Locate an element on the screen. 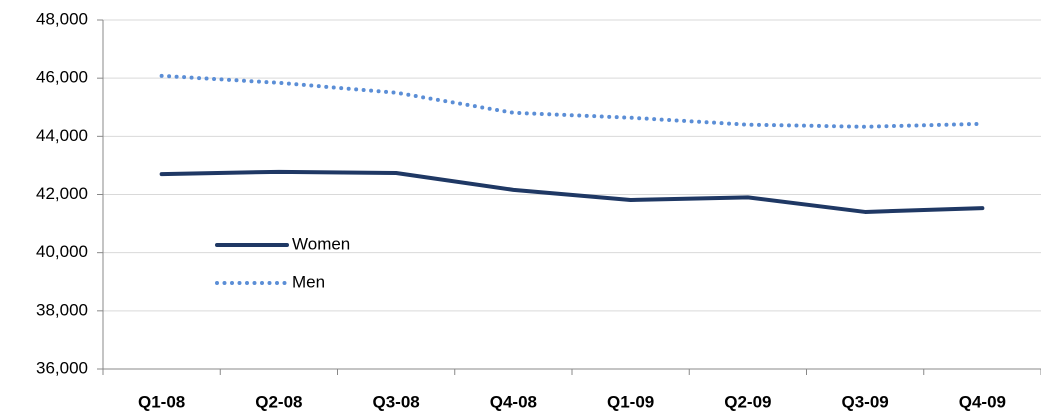 This screenshot has height=416, width=1041. y-tick-label: 38,000 is located at coordinates (62, 309).